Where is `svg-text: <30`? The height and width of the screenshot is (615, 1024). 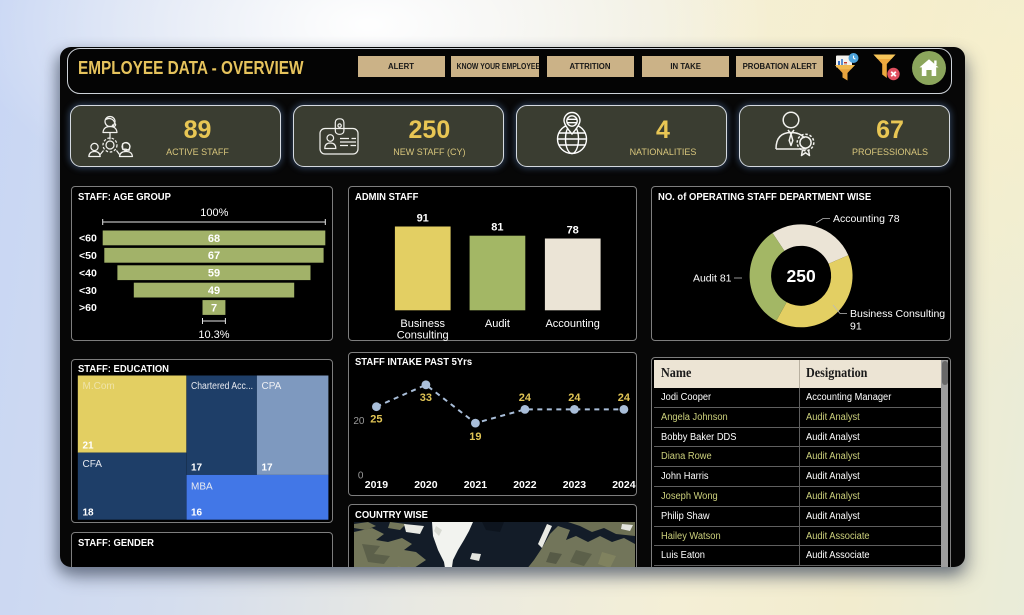 svg-text: <30 is located at coordinates (88, 291).